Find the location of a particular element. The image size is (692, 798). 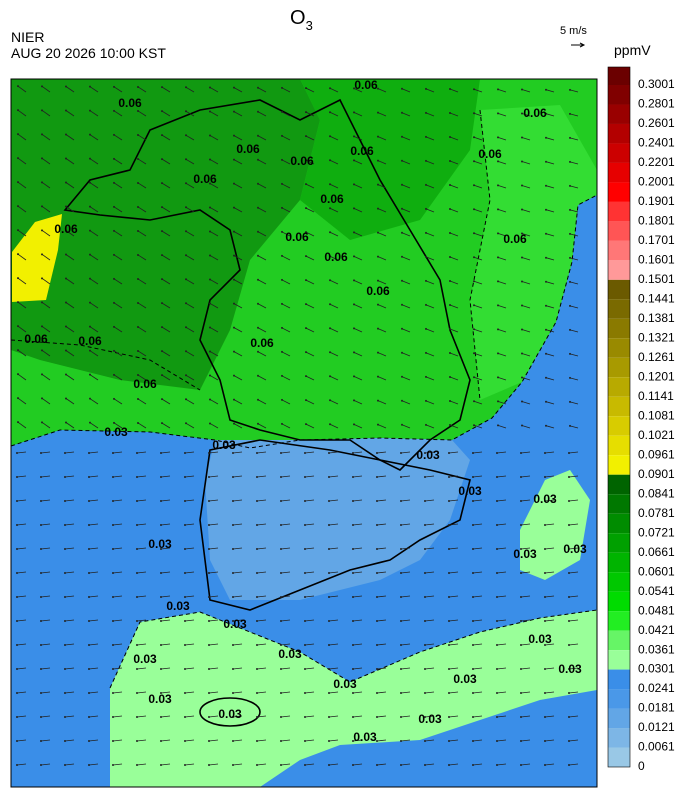

colorbar-cell is located at coordinates (619, 523).